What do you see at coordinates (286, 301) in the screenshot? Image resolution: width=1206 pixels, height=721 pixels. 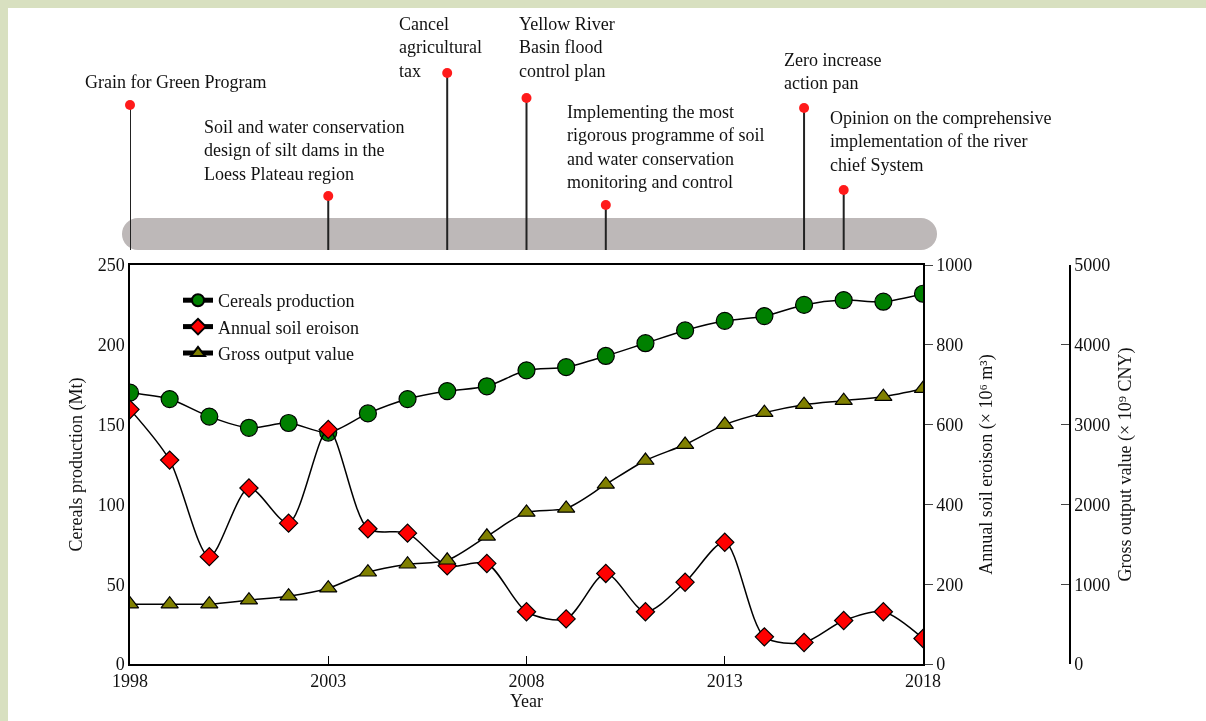 I see `legend-label: Cereals production` at bounding box center [286, 301].